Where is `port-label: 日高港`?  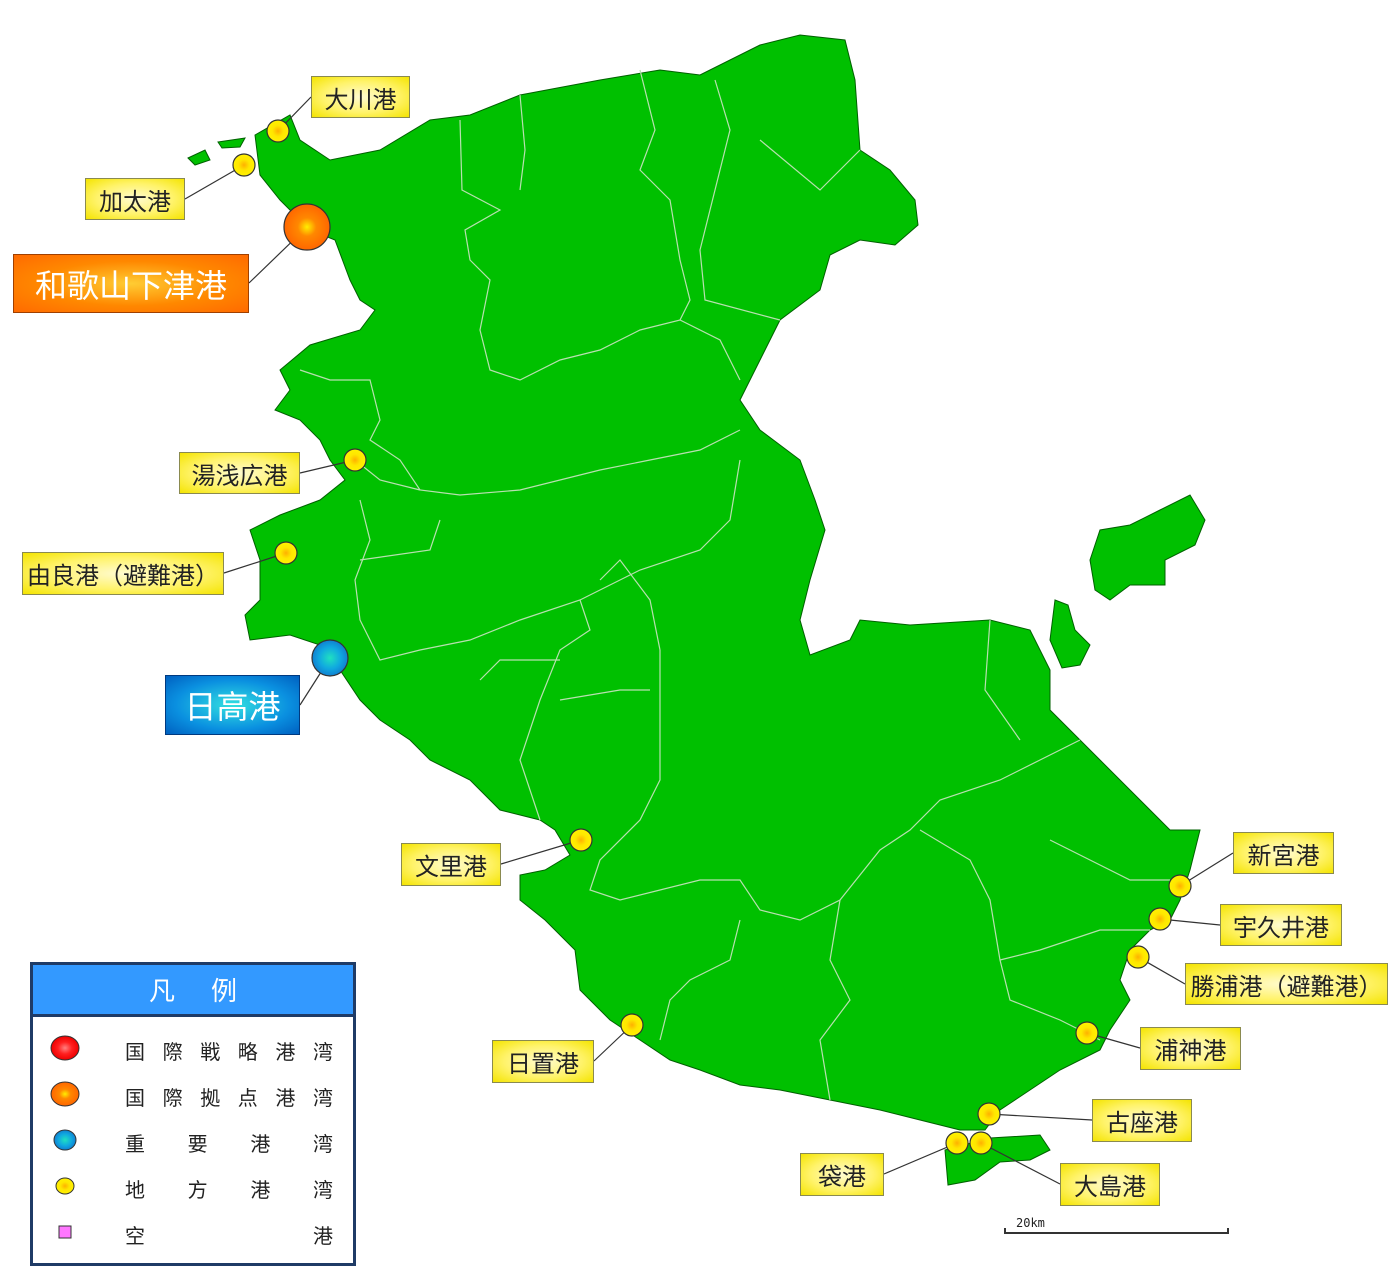 port-label: 日高港 is located at coordinates (232, 705).